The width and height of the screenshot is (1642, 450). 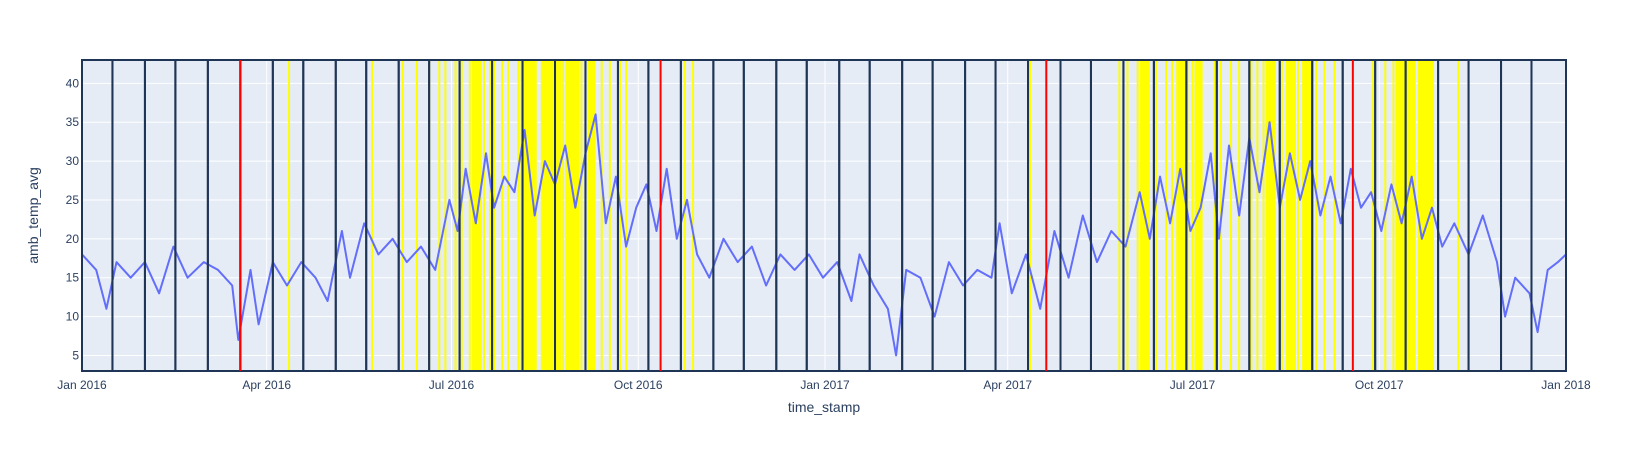 I want to click on y-tick-label: 20, so click(x=73, y=239).